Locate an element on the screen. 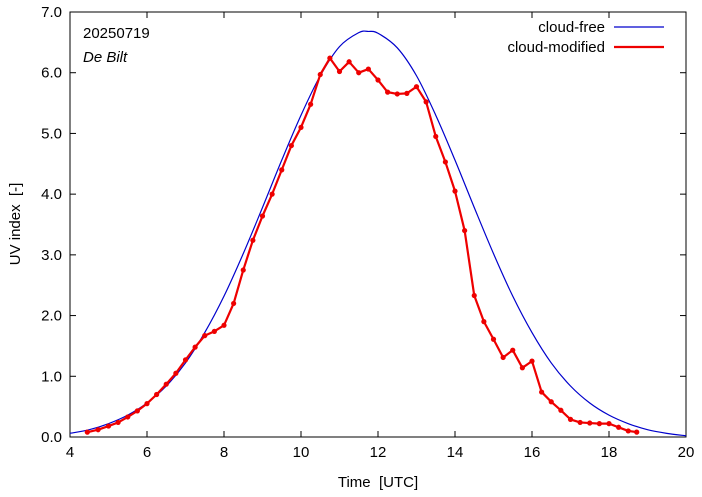 The width and height of the screenshot is (702, 497). x-tick-label: 6 is located at coordinates (147, 452).